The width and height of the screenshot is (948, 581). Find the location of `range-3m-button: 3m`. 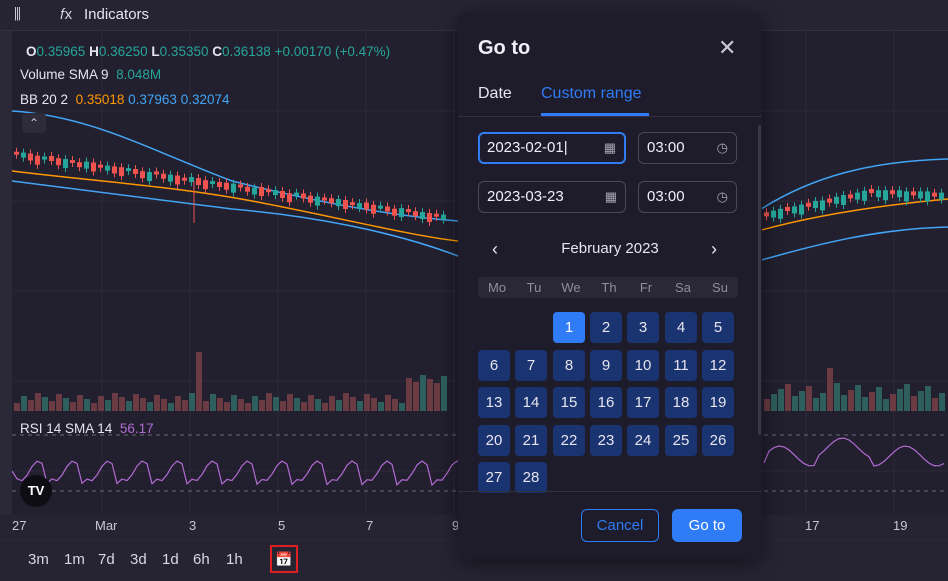

range-3m-button: 3m is located at coordinates (38, 559).